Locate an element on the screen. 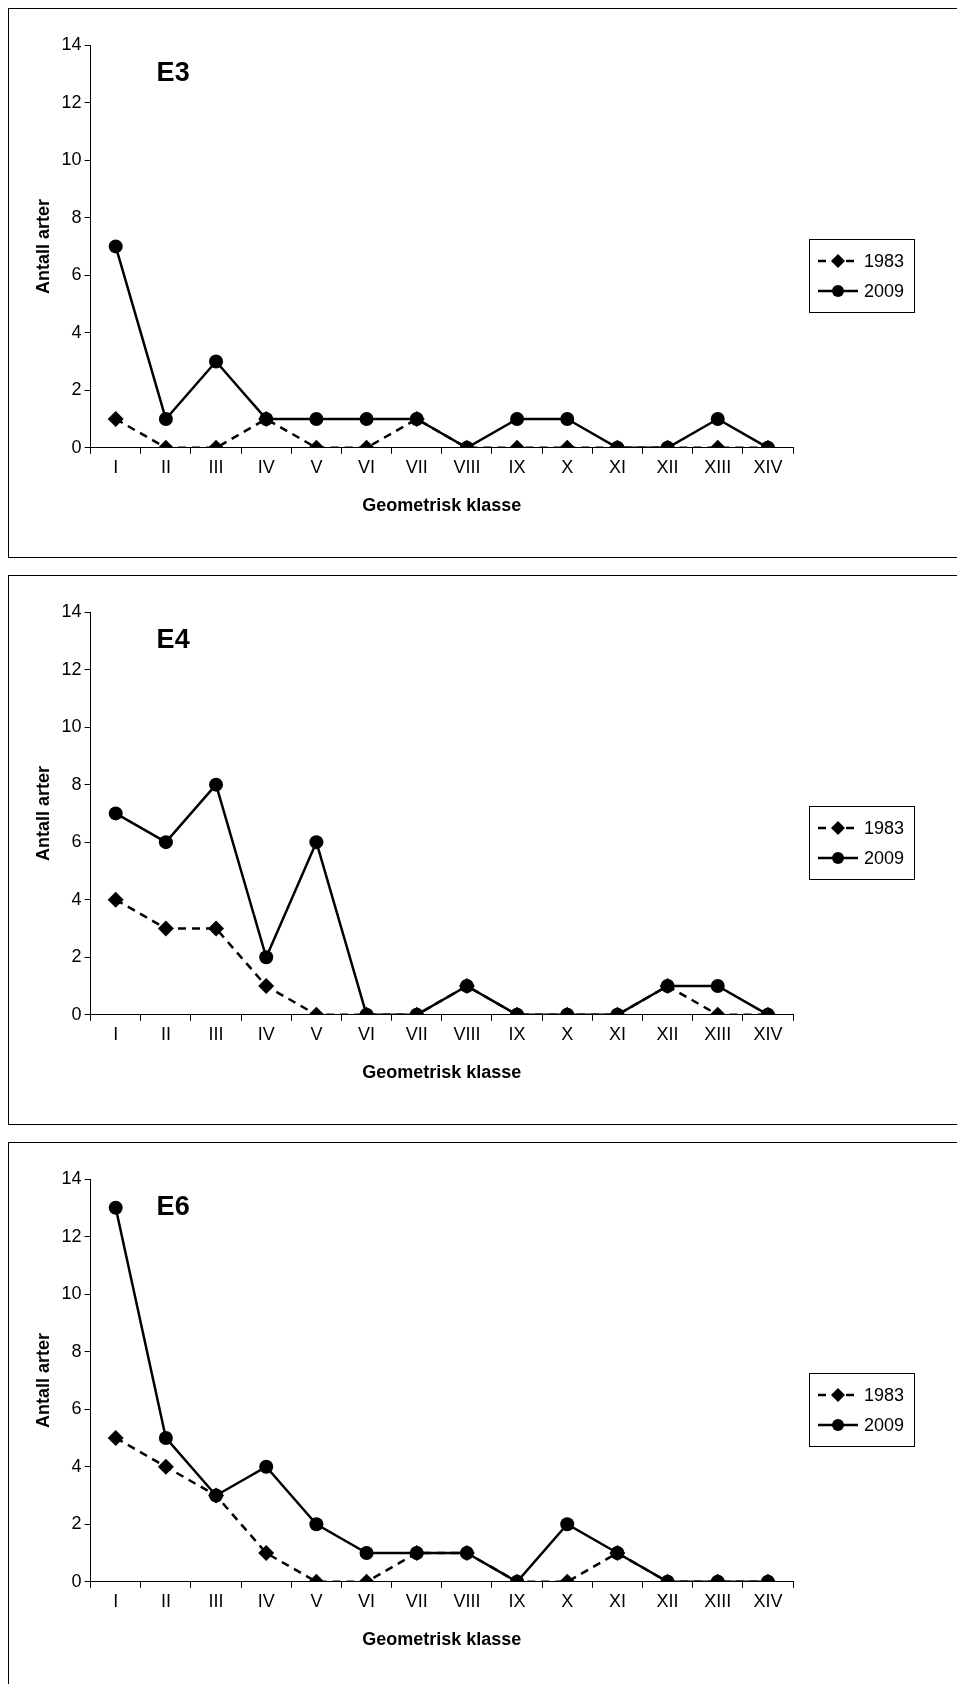 This screenshot has height=1684, width=957. chart-title: E6 is located at coordinates (173, 1206).